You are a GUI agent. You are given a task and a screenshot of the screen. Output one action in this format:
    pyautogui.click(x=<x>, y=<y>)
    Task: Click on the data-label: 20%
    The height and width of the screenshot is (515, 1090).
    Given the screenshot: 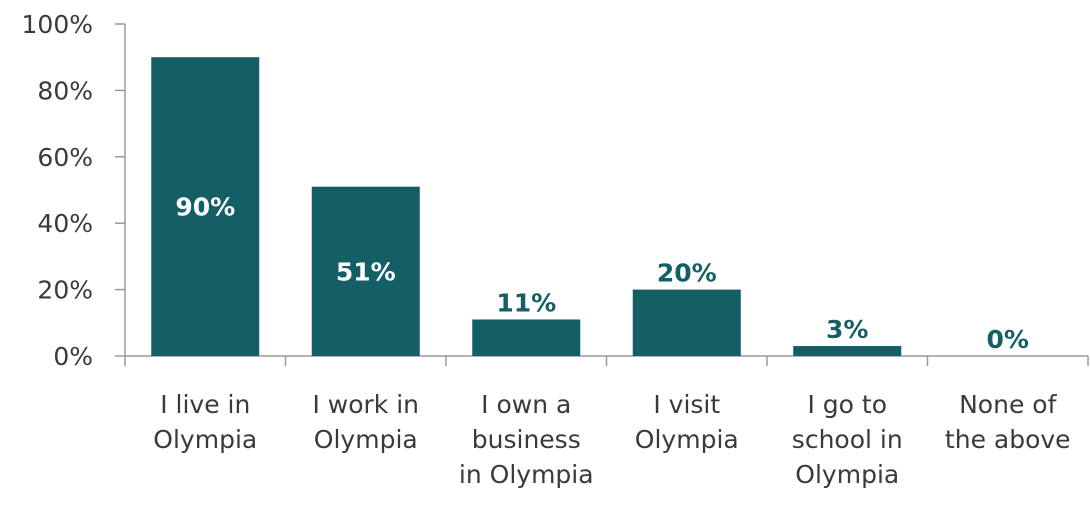 What is the action you would take?
    pyautogui.click(x=687, y=273)
    